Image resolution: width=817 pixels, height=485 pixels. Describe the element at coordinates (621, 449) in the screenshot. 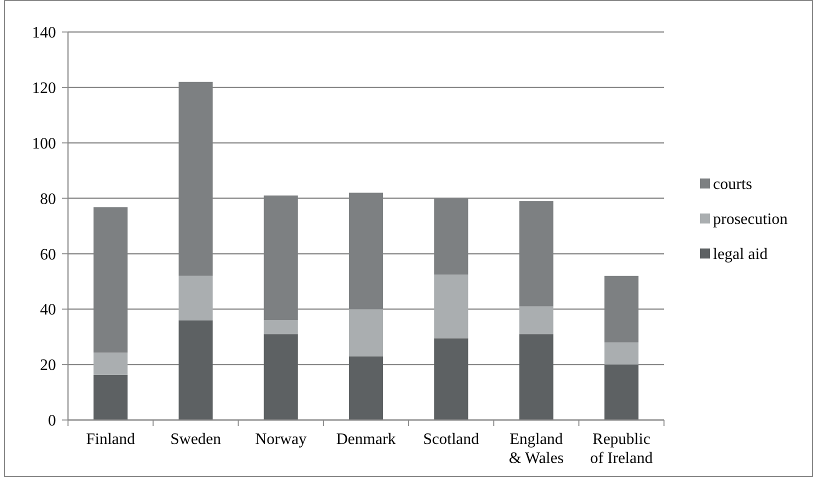

I see `x-tick-label: Republic of Ireland` at that location.